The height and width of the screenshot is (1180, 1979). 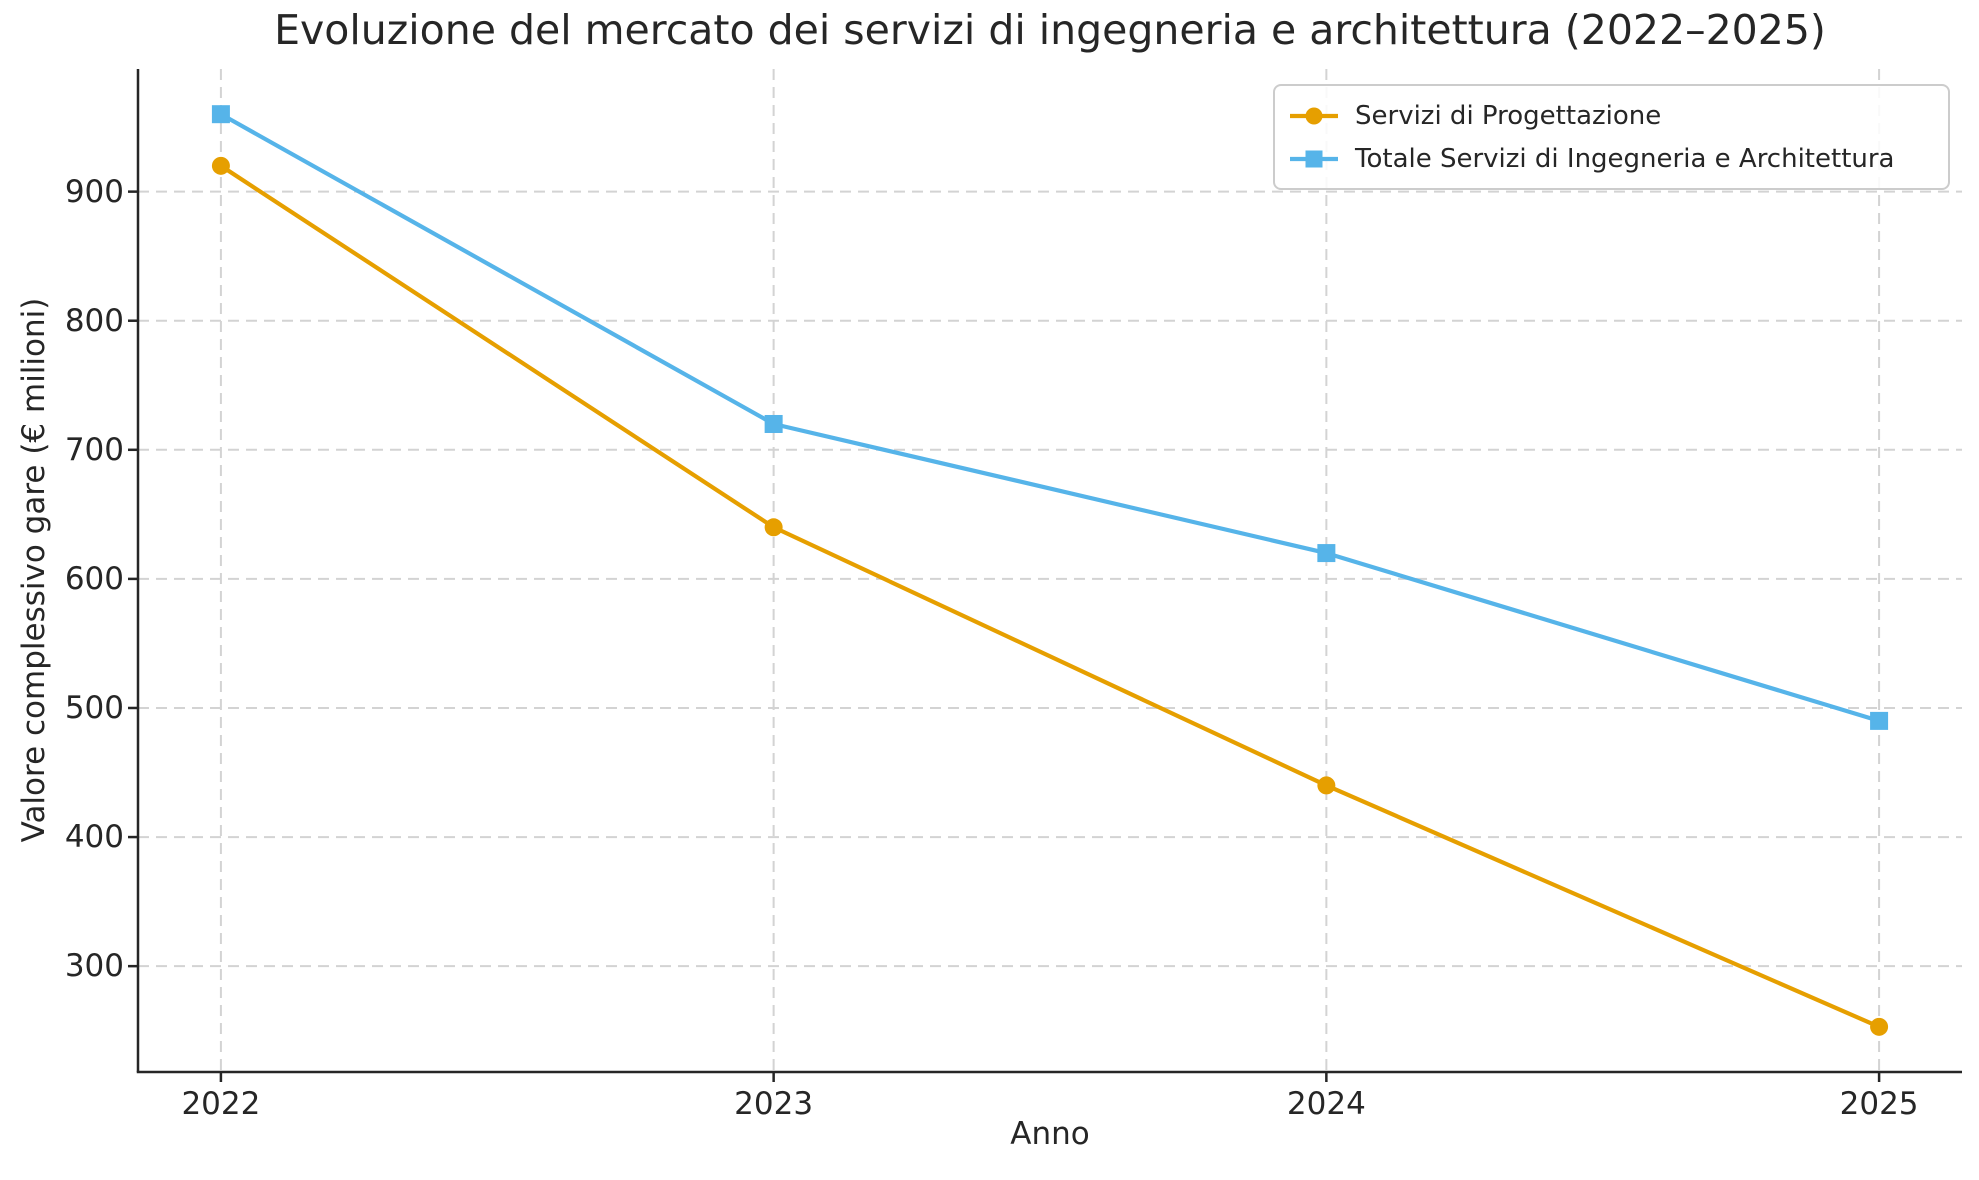 I want to click on y-axis-label: Valore complessivo gare (€ milioni), so click(x=34, y=570).